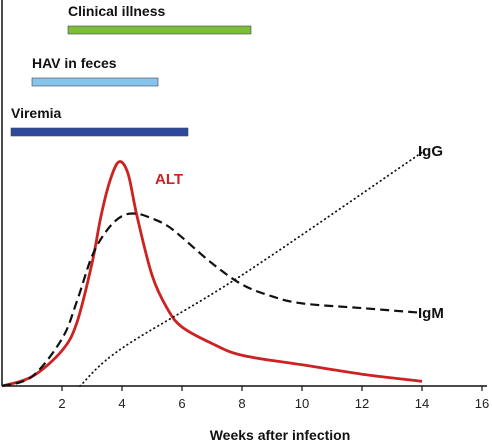 The width and height of the screenshot is (492, 445). I want to click on series-label-igg: IgG, so click(430, 151).